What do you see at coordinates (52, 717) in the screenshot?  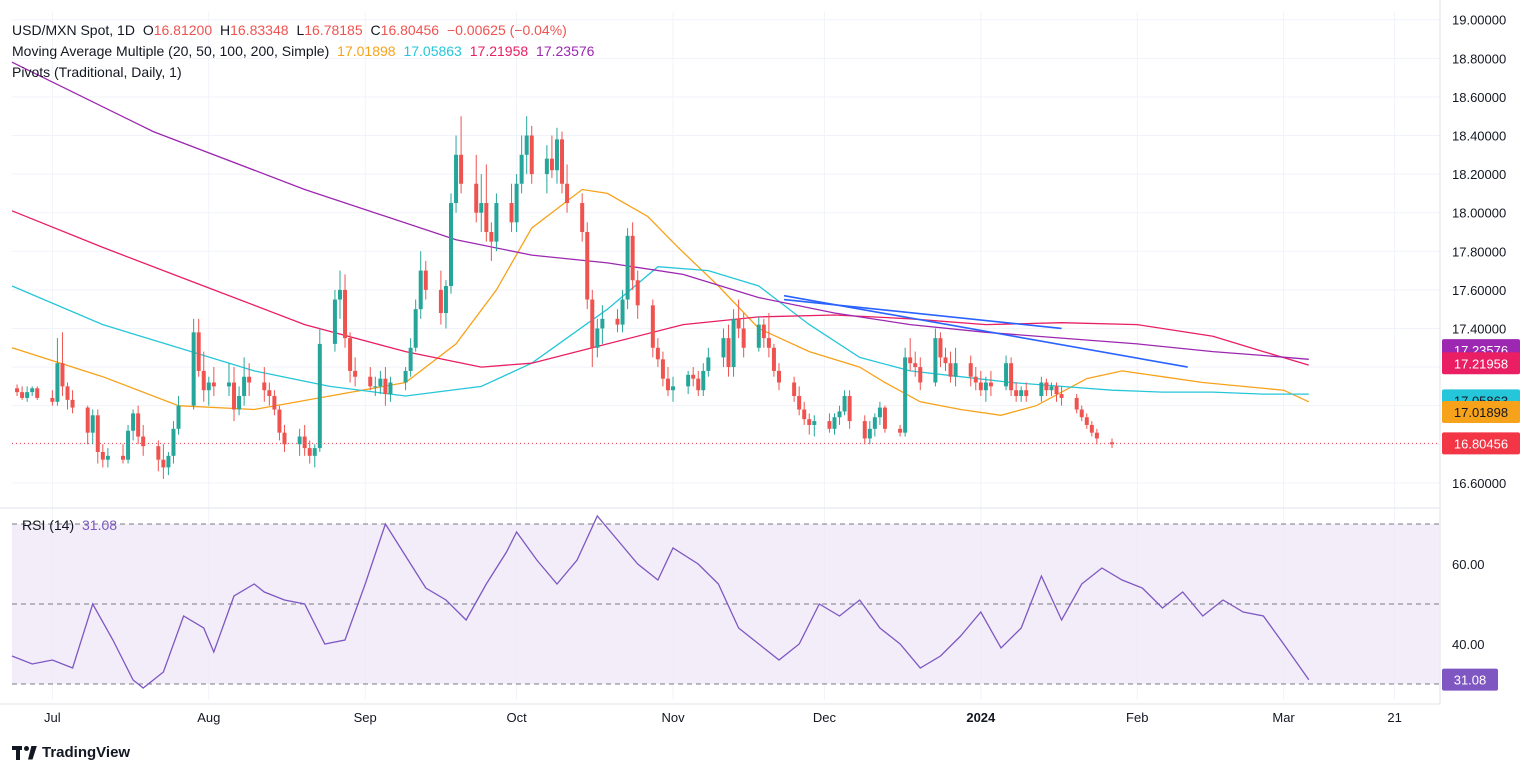 I see `time-tick-label: Jul` at bounding box center [52, 717].